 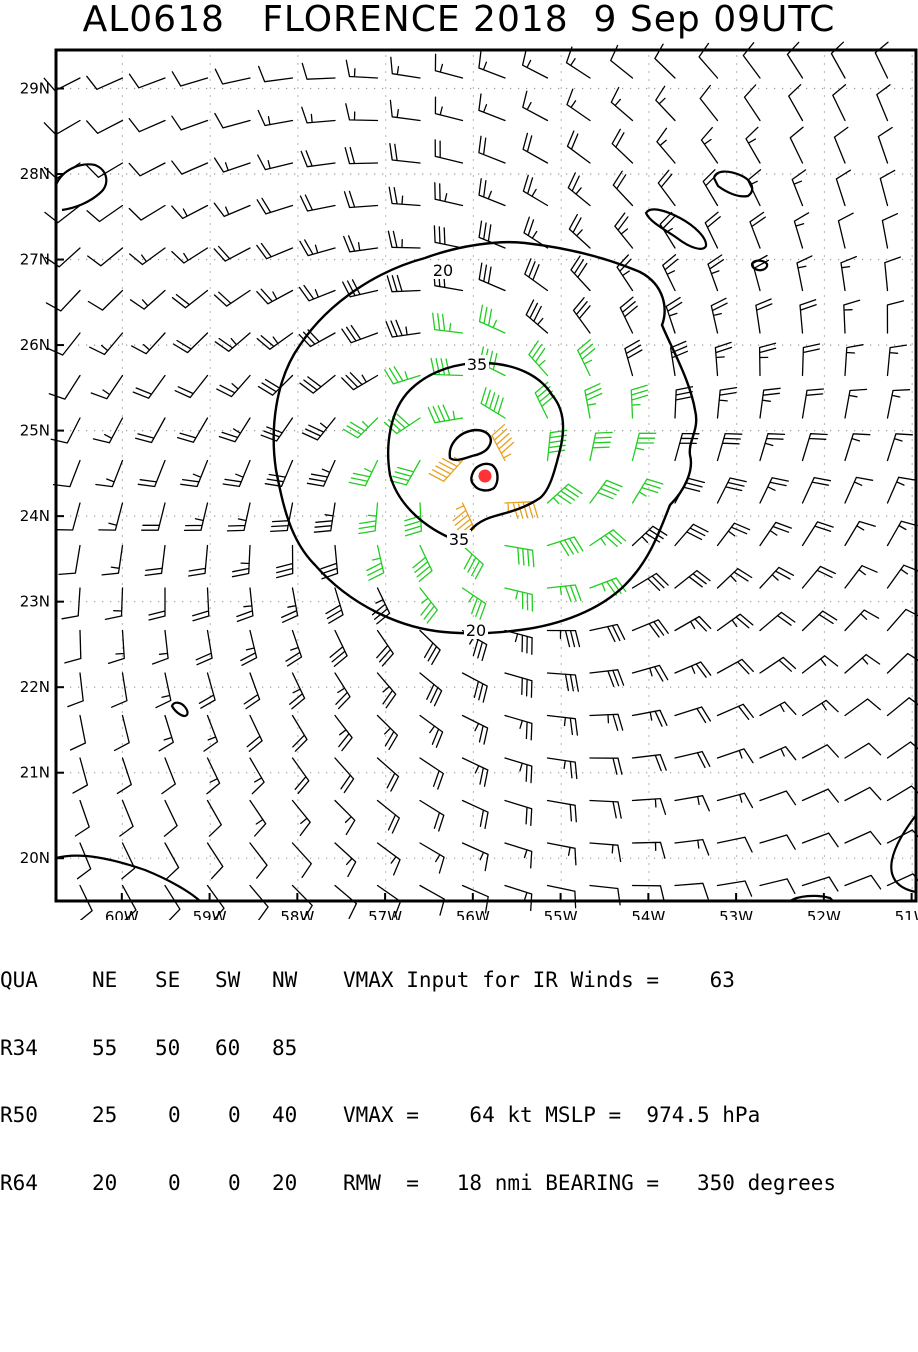 I want to click on r64-nw: 20, so click(x=284, y=1183).